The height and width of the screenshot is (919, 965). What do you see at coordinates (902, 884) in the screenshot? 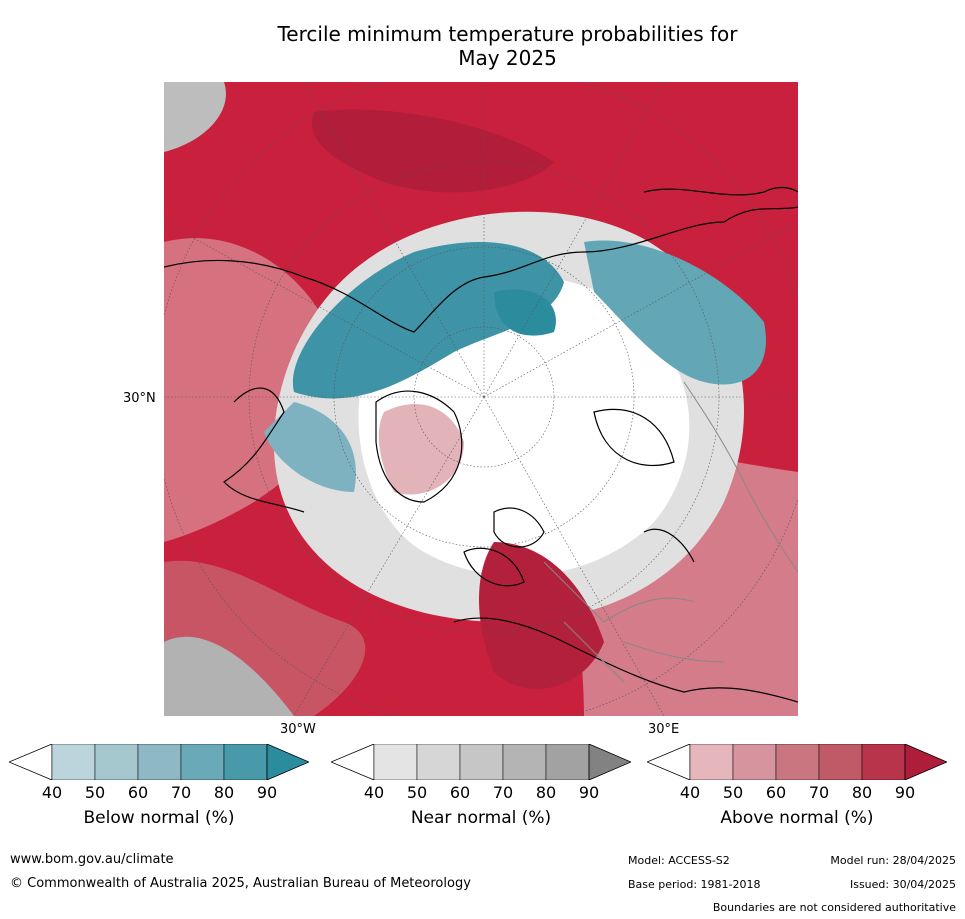
I see `issued-date: Issued: 30/04/2025` at bounding box center [902, 884].